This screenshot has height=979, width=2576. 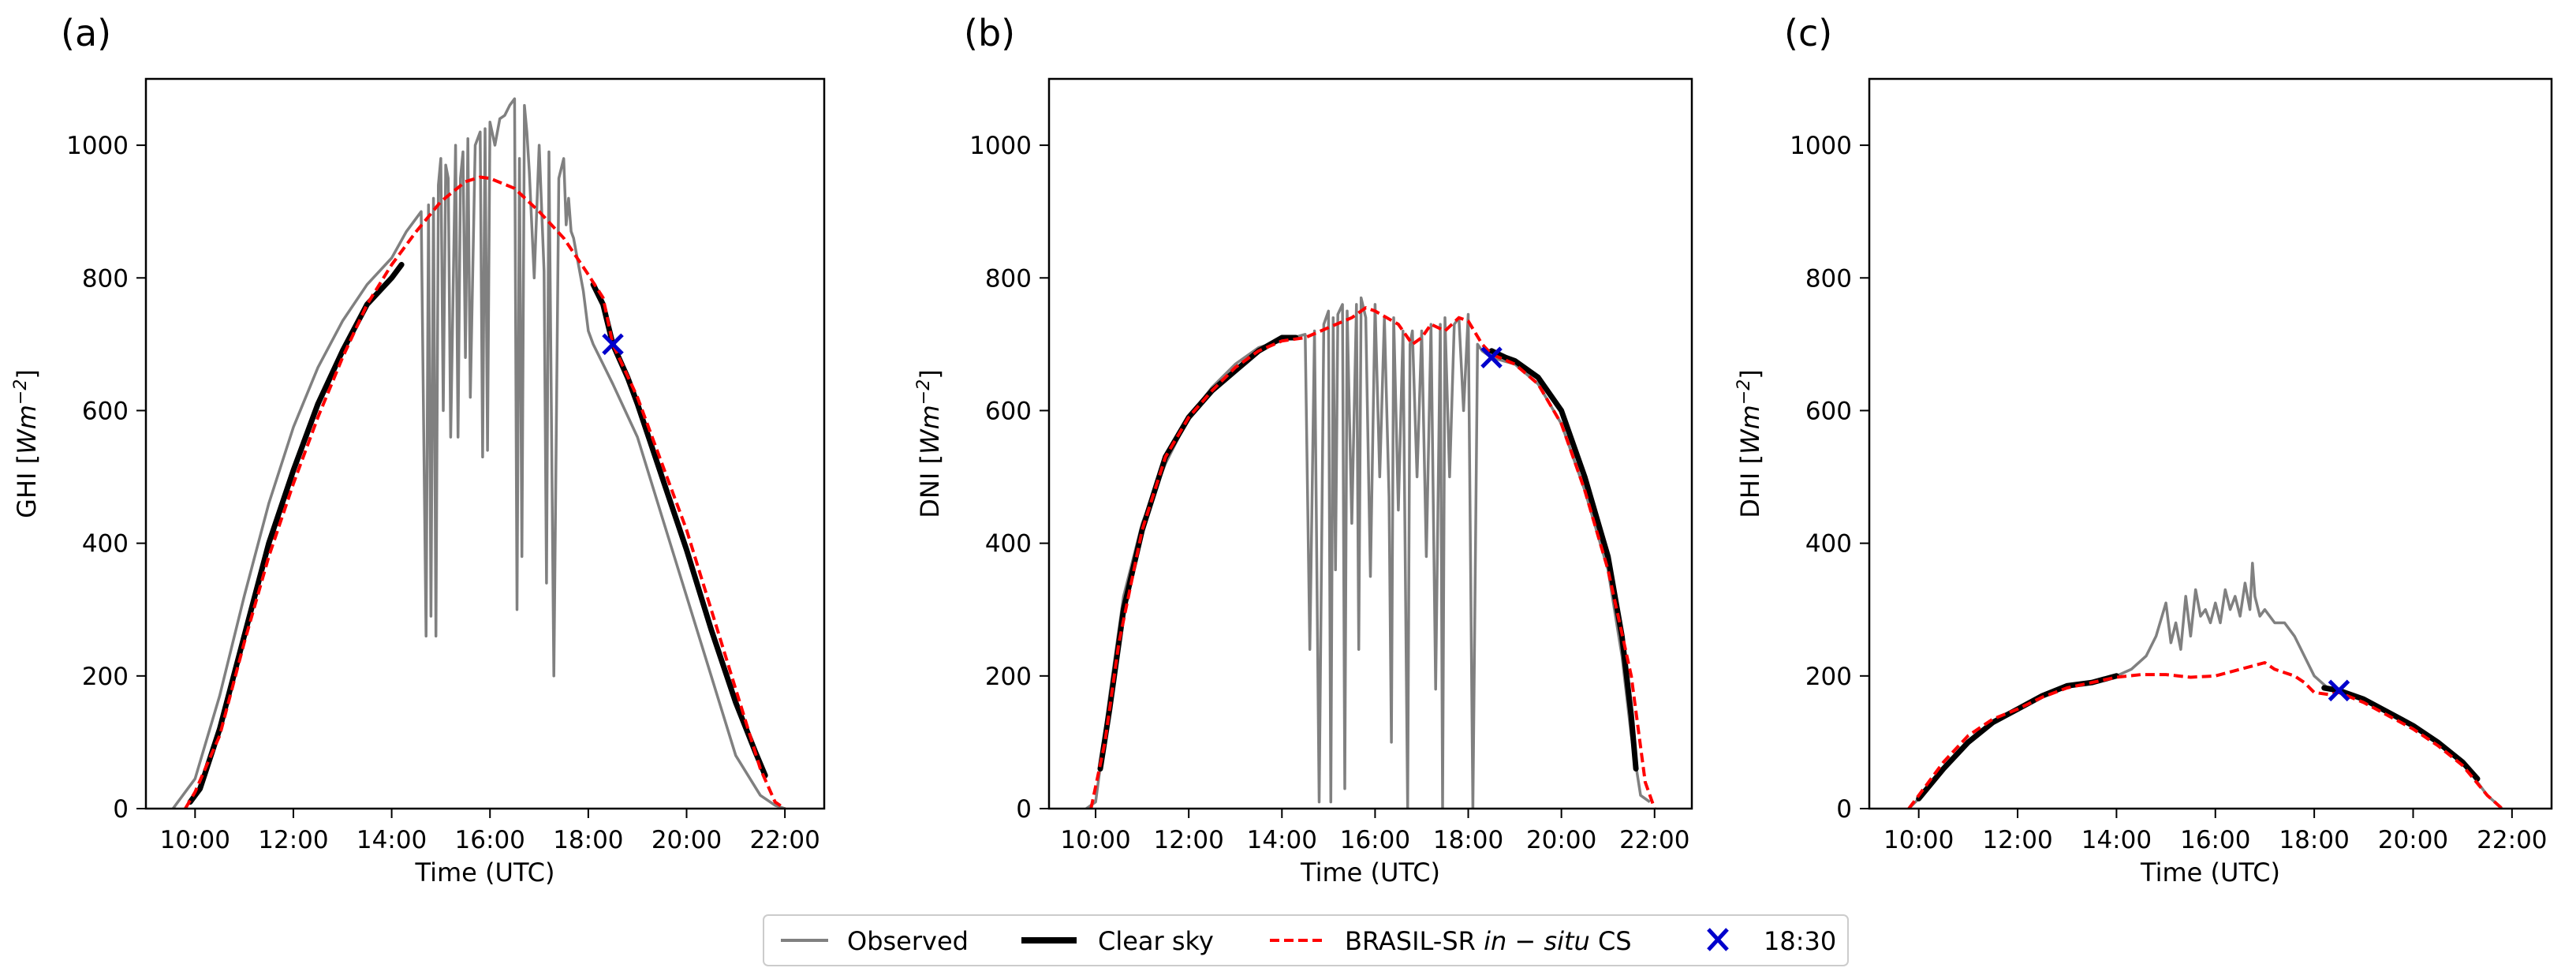 What do you see at coordinates (588, 840) in the screenshot?
I see `panel-a-xtick-label-4: 18:00` at bounding box center [588, 840].